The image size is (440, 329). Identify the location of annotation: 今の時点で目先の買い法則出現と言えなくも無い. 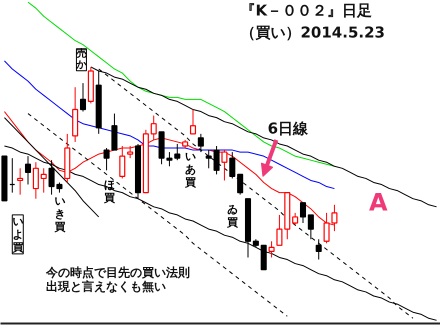
(117, 280).